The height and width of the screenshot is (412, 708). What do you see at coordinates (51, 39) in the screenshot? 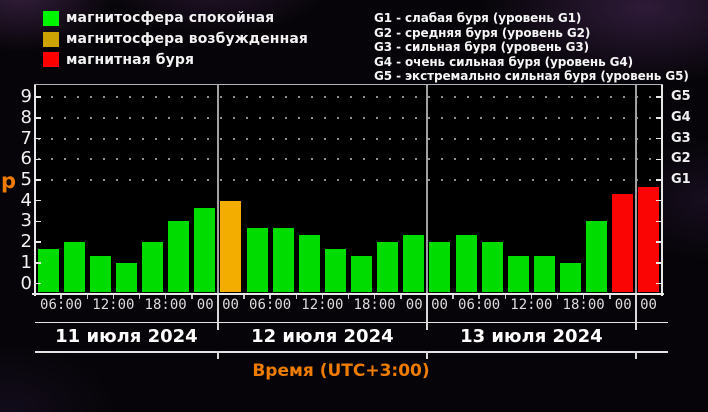
I see `excited-color-swatch` at bounding box center [51, 39].